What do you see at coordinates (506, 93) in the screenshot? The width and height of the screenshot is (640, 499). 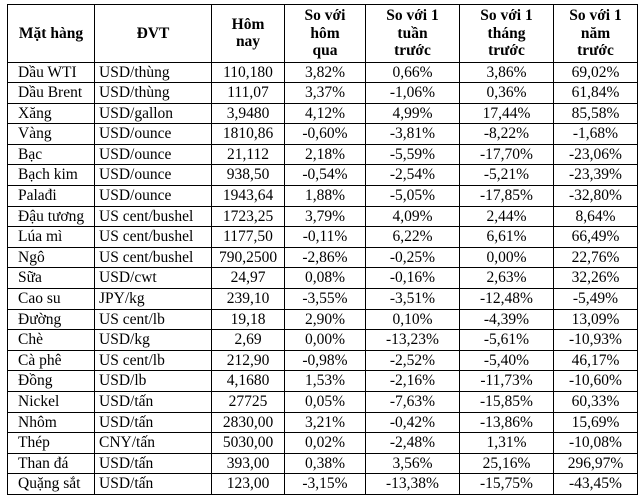 I see `change-vs-month-cell: 0,36%` at bounding box center [506, 93].